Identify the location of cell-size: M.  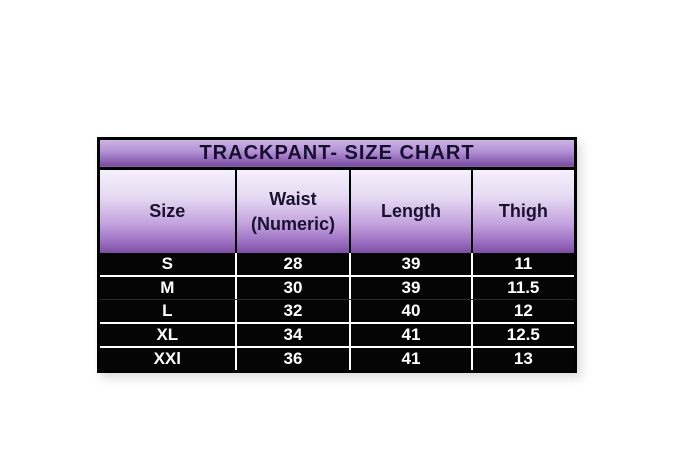
(167, 287).